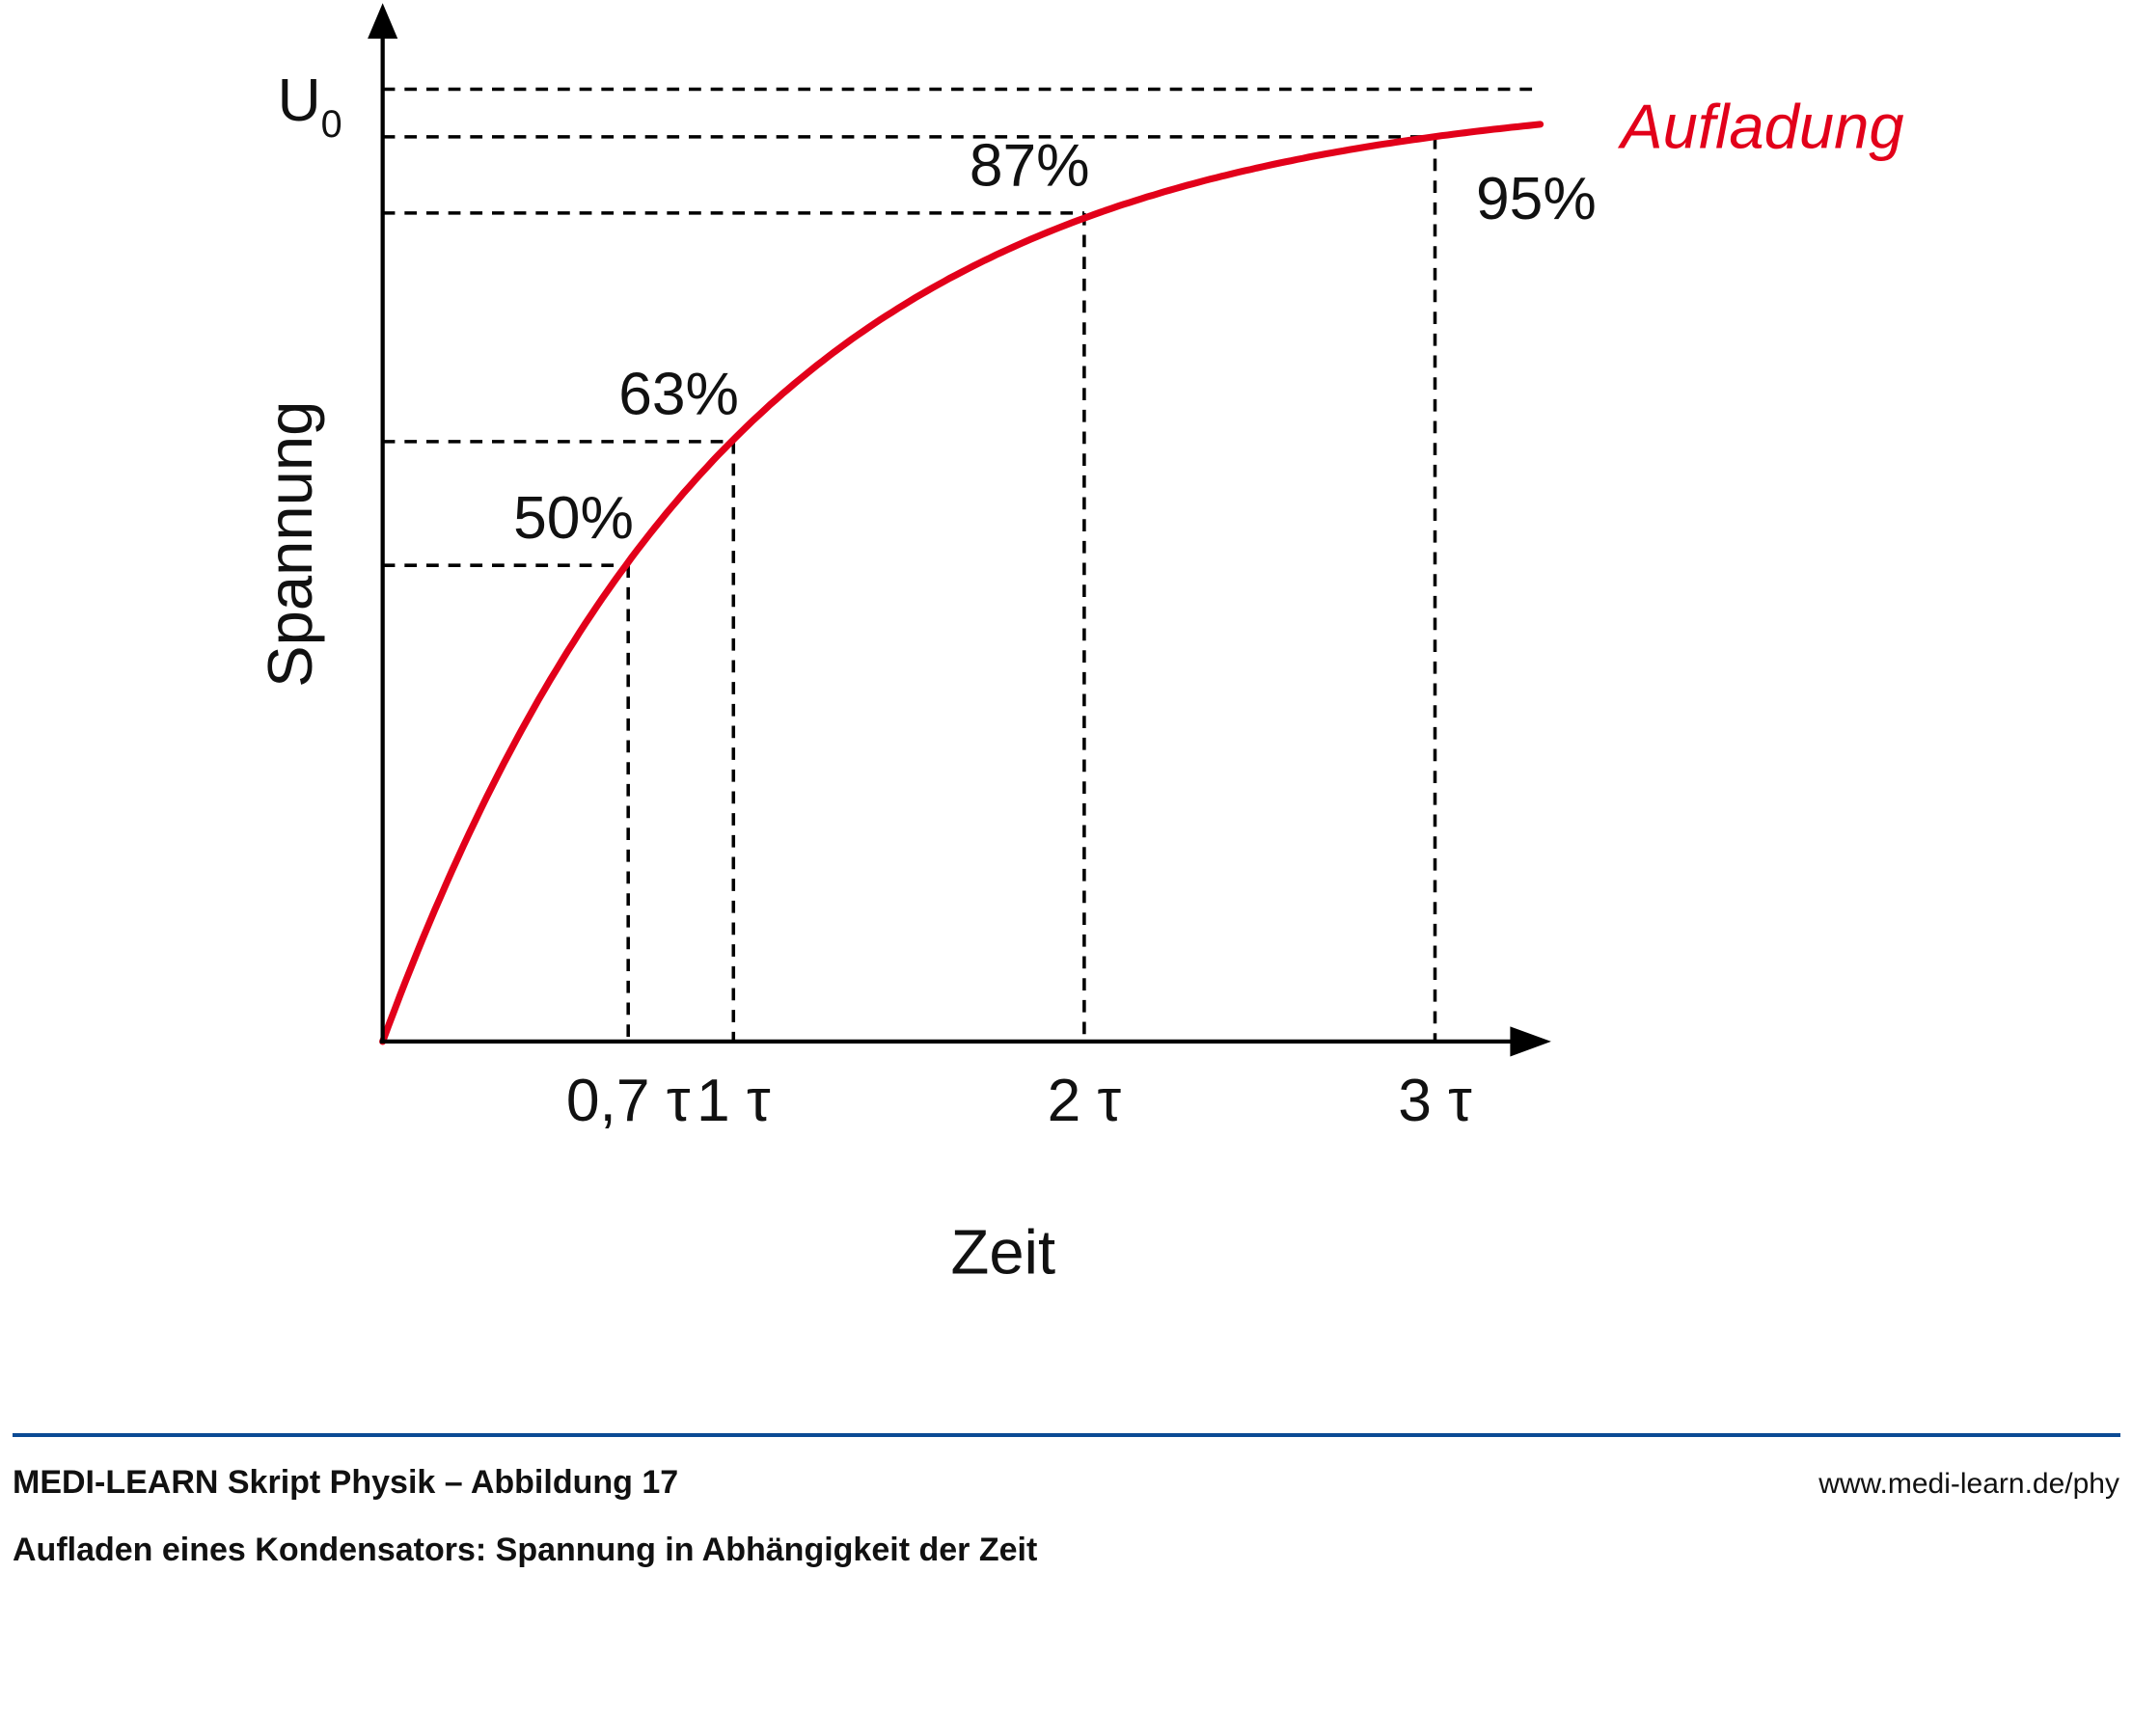  What do you see at coordinates (1003, 1253) in the screenshot?
I see `x-axis-label: Zeit` at bounding box center [1003, 1253].